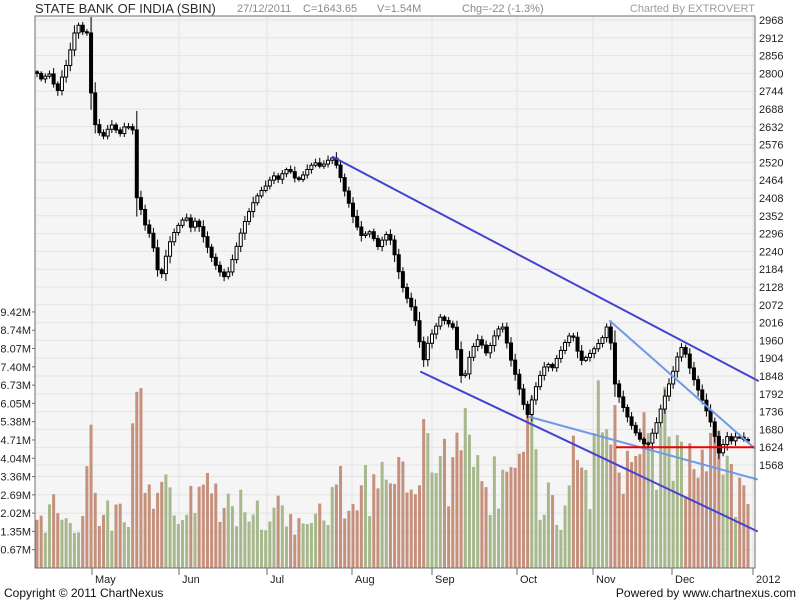 The image size is (800, 605). I want to click on svg-text: 1680, so click(771, 430).